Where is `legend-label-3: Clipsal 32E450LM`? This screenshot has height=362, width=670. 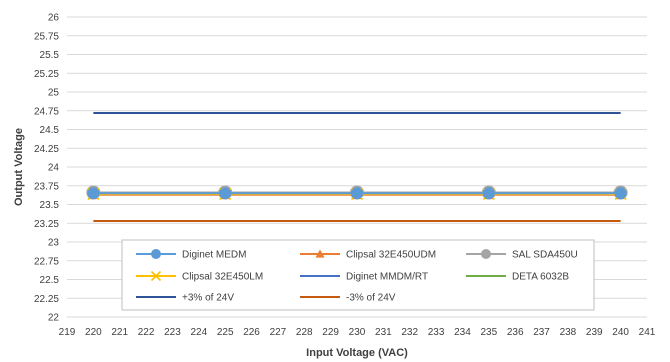
legend-label-3: Clipsal 32E450LM is located at coordinates (222, 277).